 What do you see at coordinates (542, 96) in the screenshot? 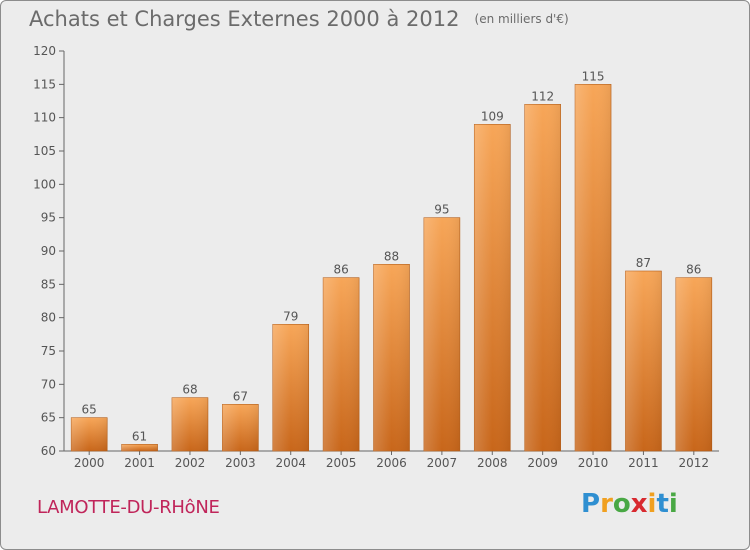
I see `bar-value-label: 112` at bounding box center [542, 96].